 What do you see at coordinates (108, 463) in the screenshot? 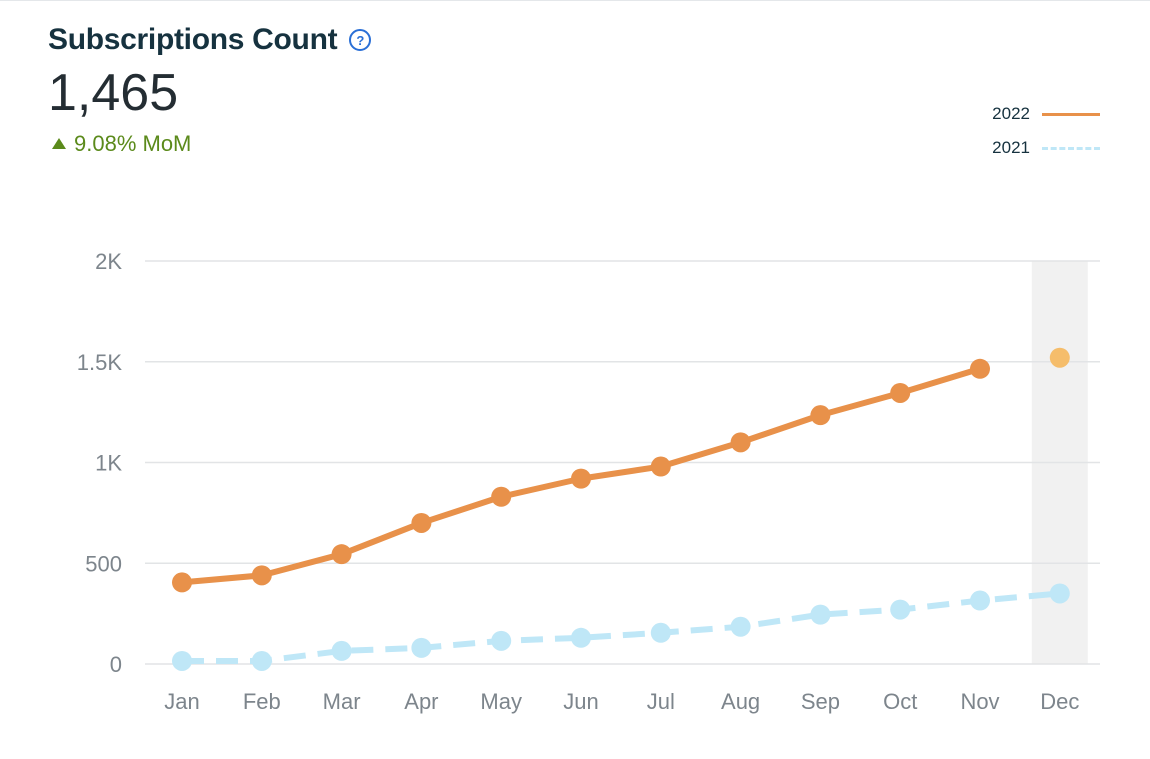
I see `y-tick-label: 1K` at bounding box center [108, 463].